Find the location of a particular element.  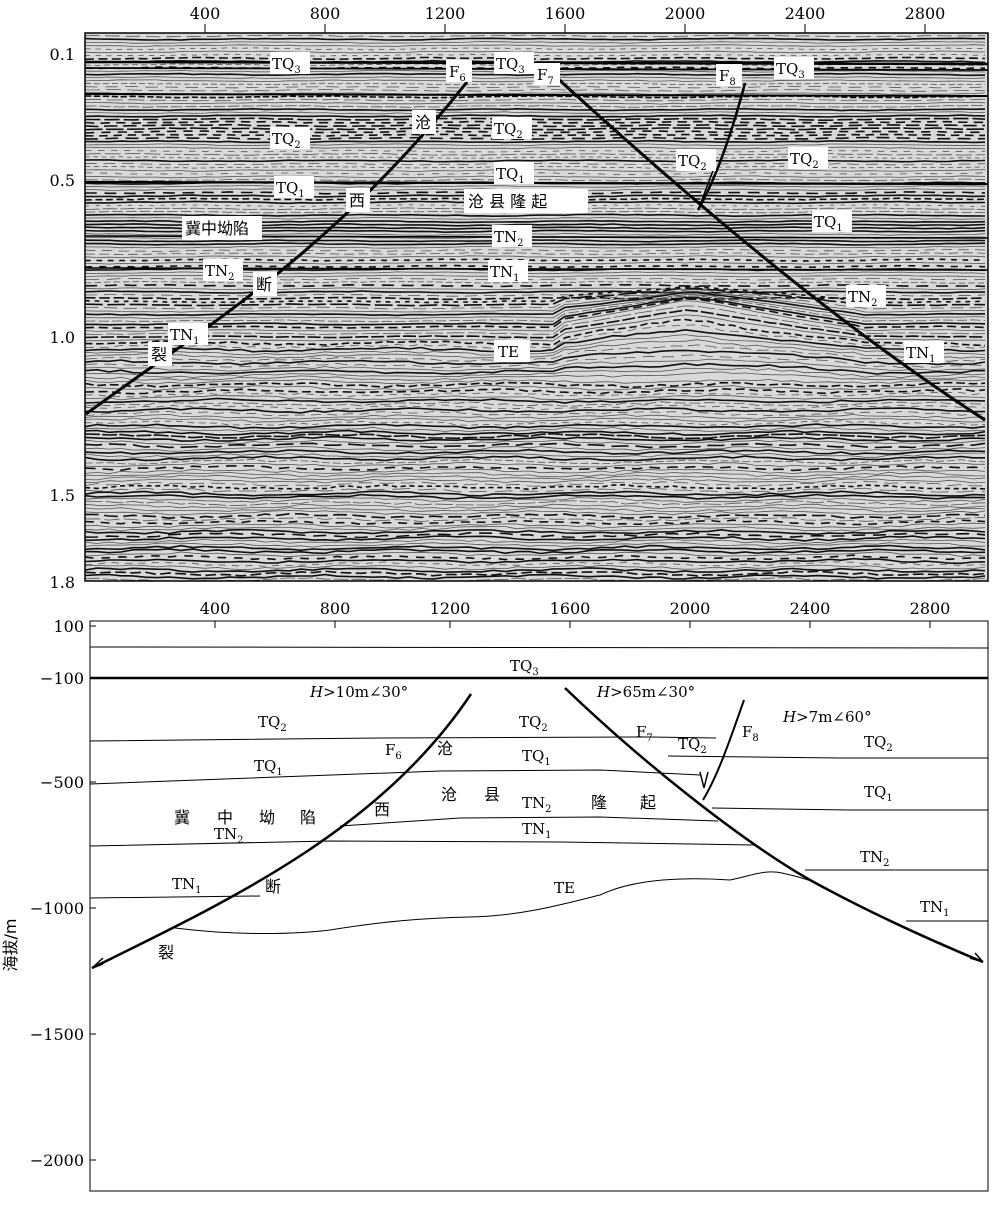

bottom-y-axis-title: 海拔/m is located at coordinates (10, 945).